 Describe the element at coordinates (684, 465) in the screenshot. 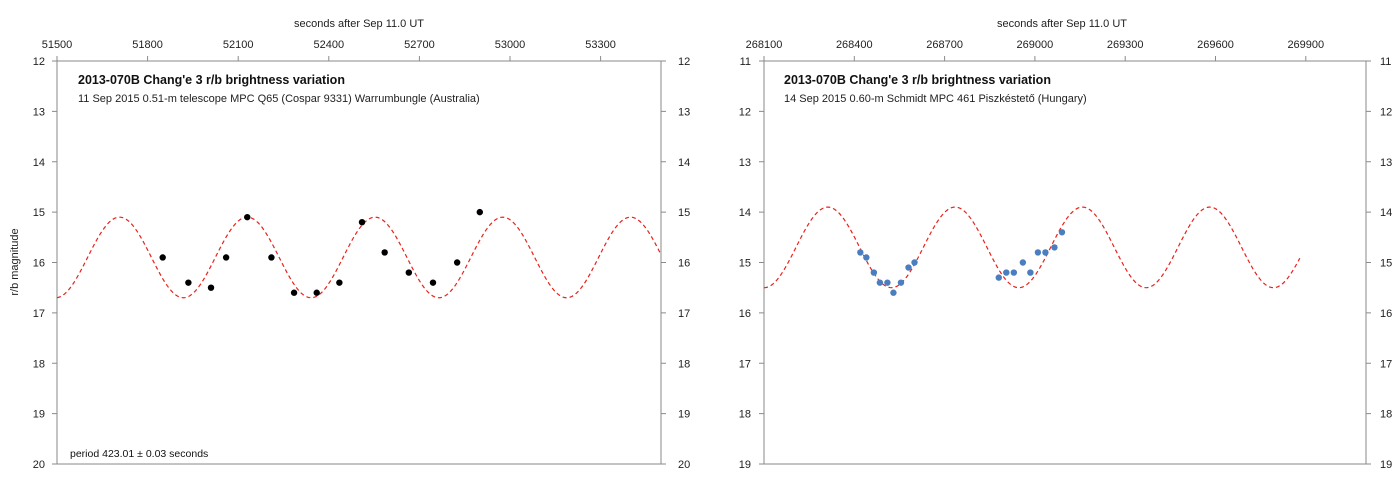

I see `y-tick-label-right: 20` at that location.